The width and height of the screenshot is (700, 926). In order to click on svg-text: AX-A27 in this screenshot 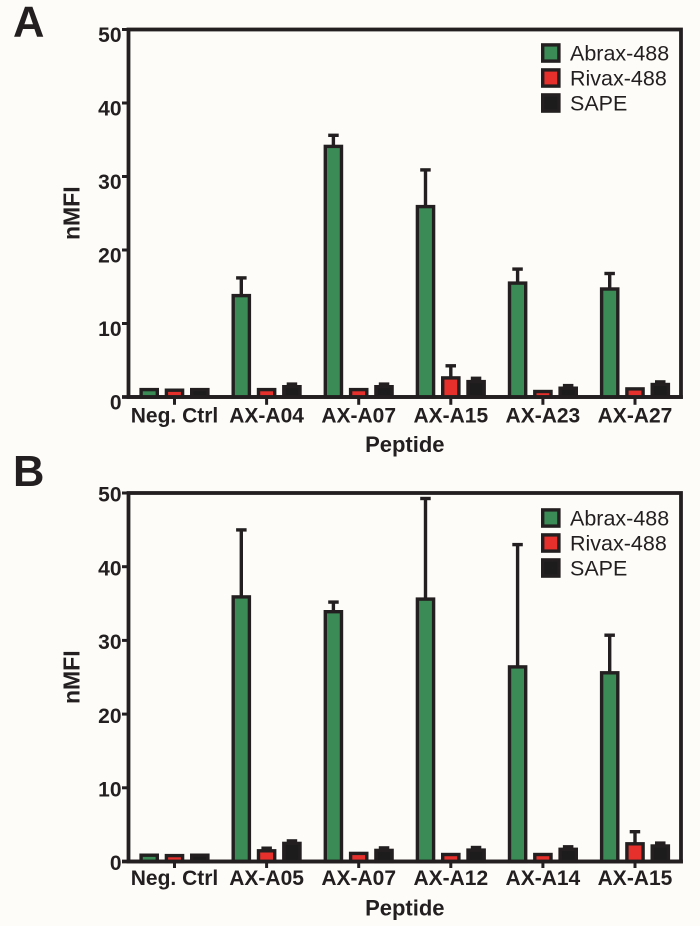, I will do `click(635, 416)`.